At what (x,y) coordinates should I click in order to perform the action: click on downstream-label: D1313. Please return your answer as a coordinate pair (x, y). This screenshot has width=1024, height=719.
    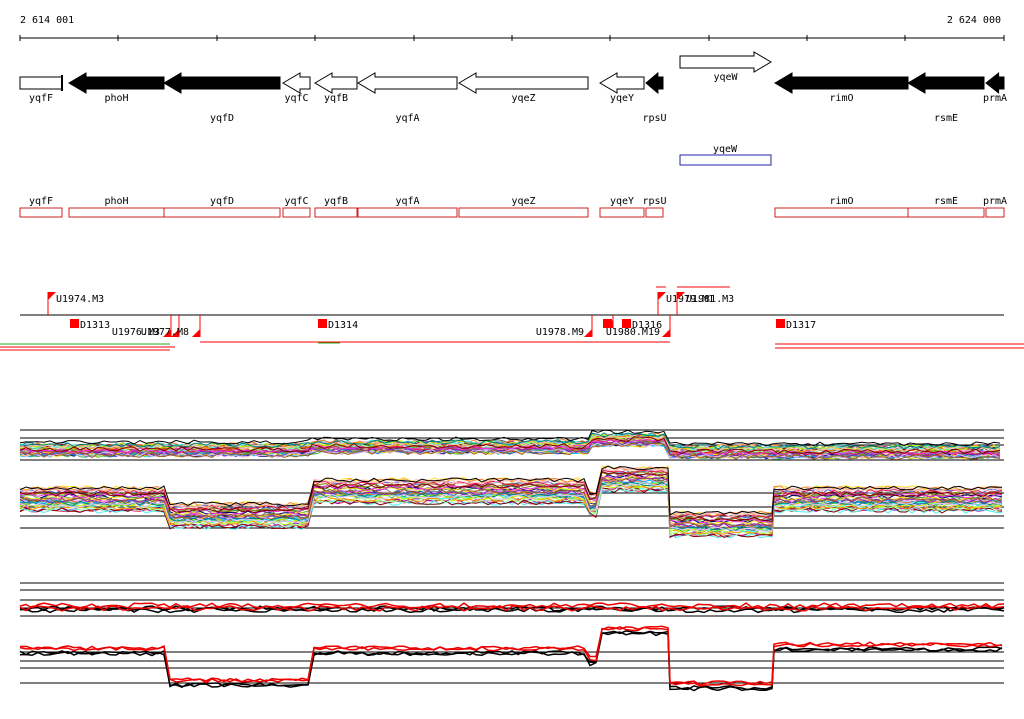
    Looking at the image, I should click on (95, 325).